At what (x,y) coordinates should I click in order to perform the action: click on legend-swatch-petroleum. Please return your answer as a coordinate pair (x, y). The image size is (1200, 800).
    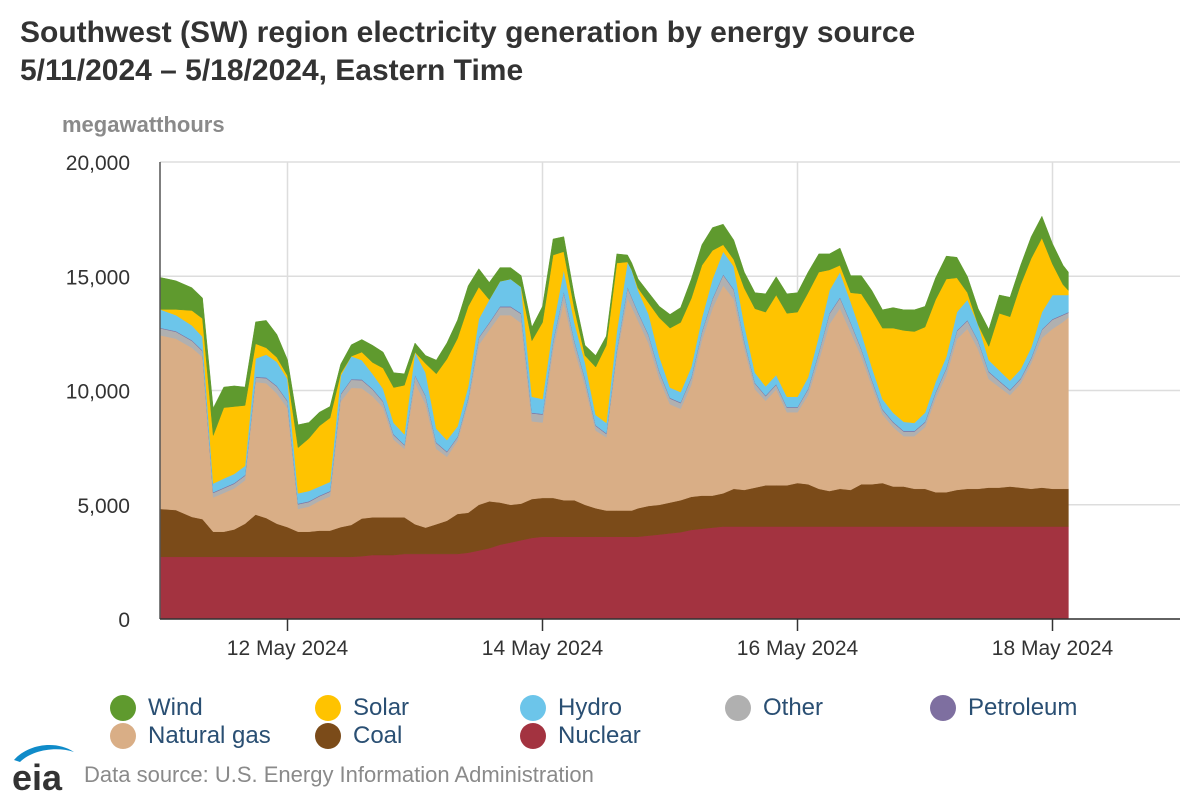
    Looking at the image, I should click on (943, 708).